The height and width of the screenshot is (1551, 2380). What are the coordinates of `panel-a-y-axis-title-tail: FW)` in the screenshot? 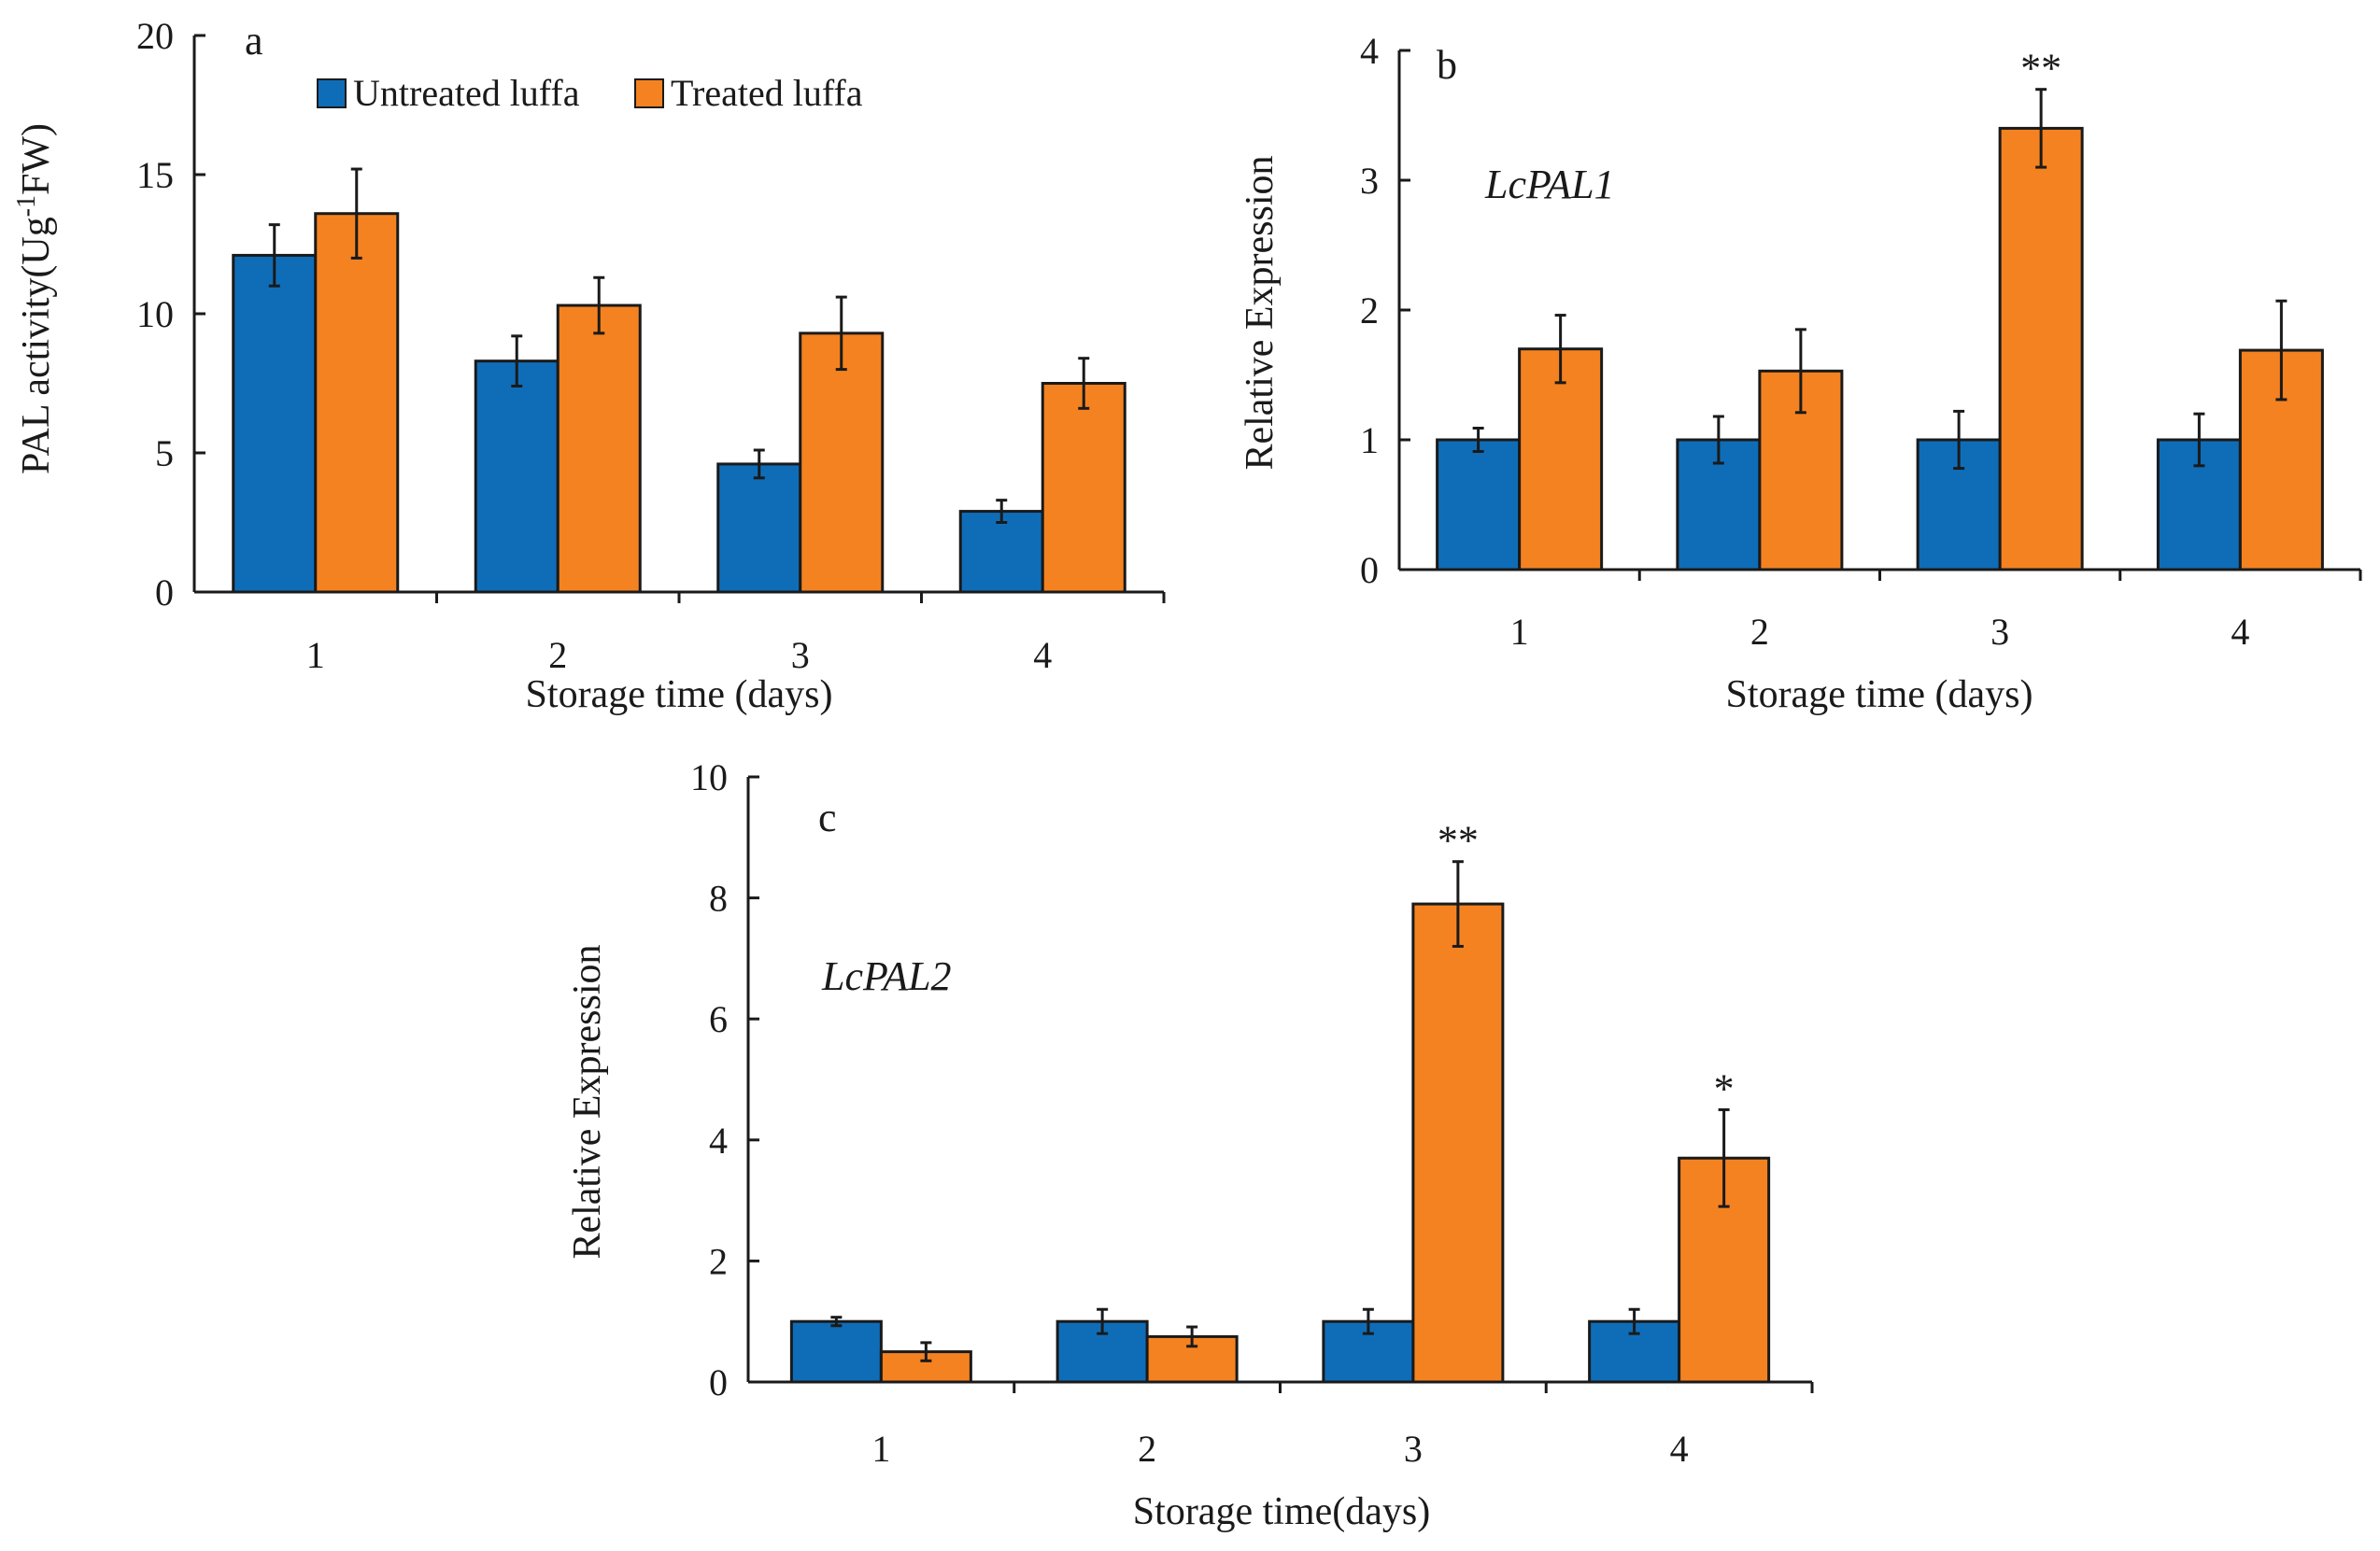 It's located at (36, 159).